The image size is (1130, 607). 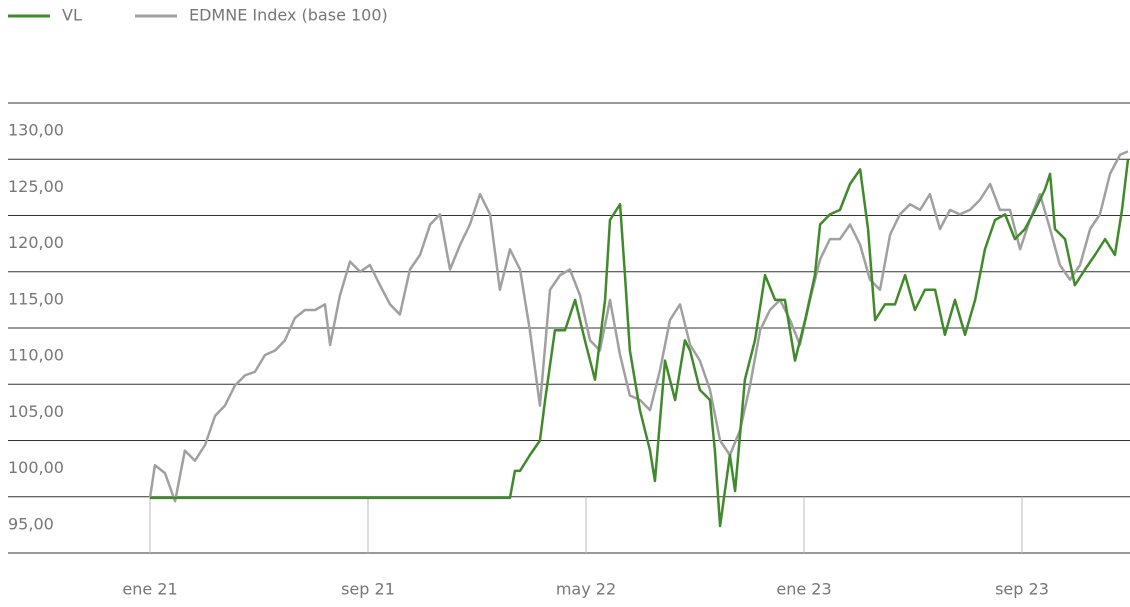 What do you see at coordinates (72, 15) in the screenshot?
I see `legend-label: VL` at bounding box center [72, 15].